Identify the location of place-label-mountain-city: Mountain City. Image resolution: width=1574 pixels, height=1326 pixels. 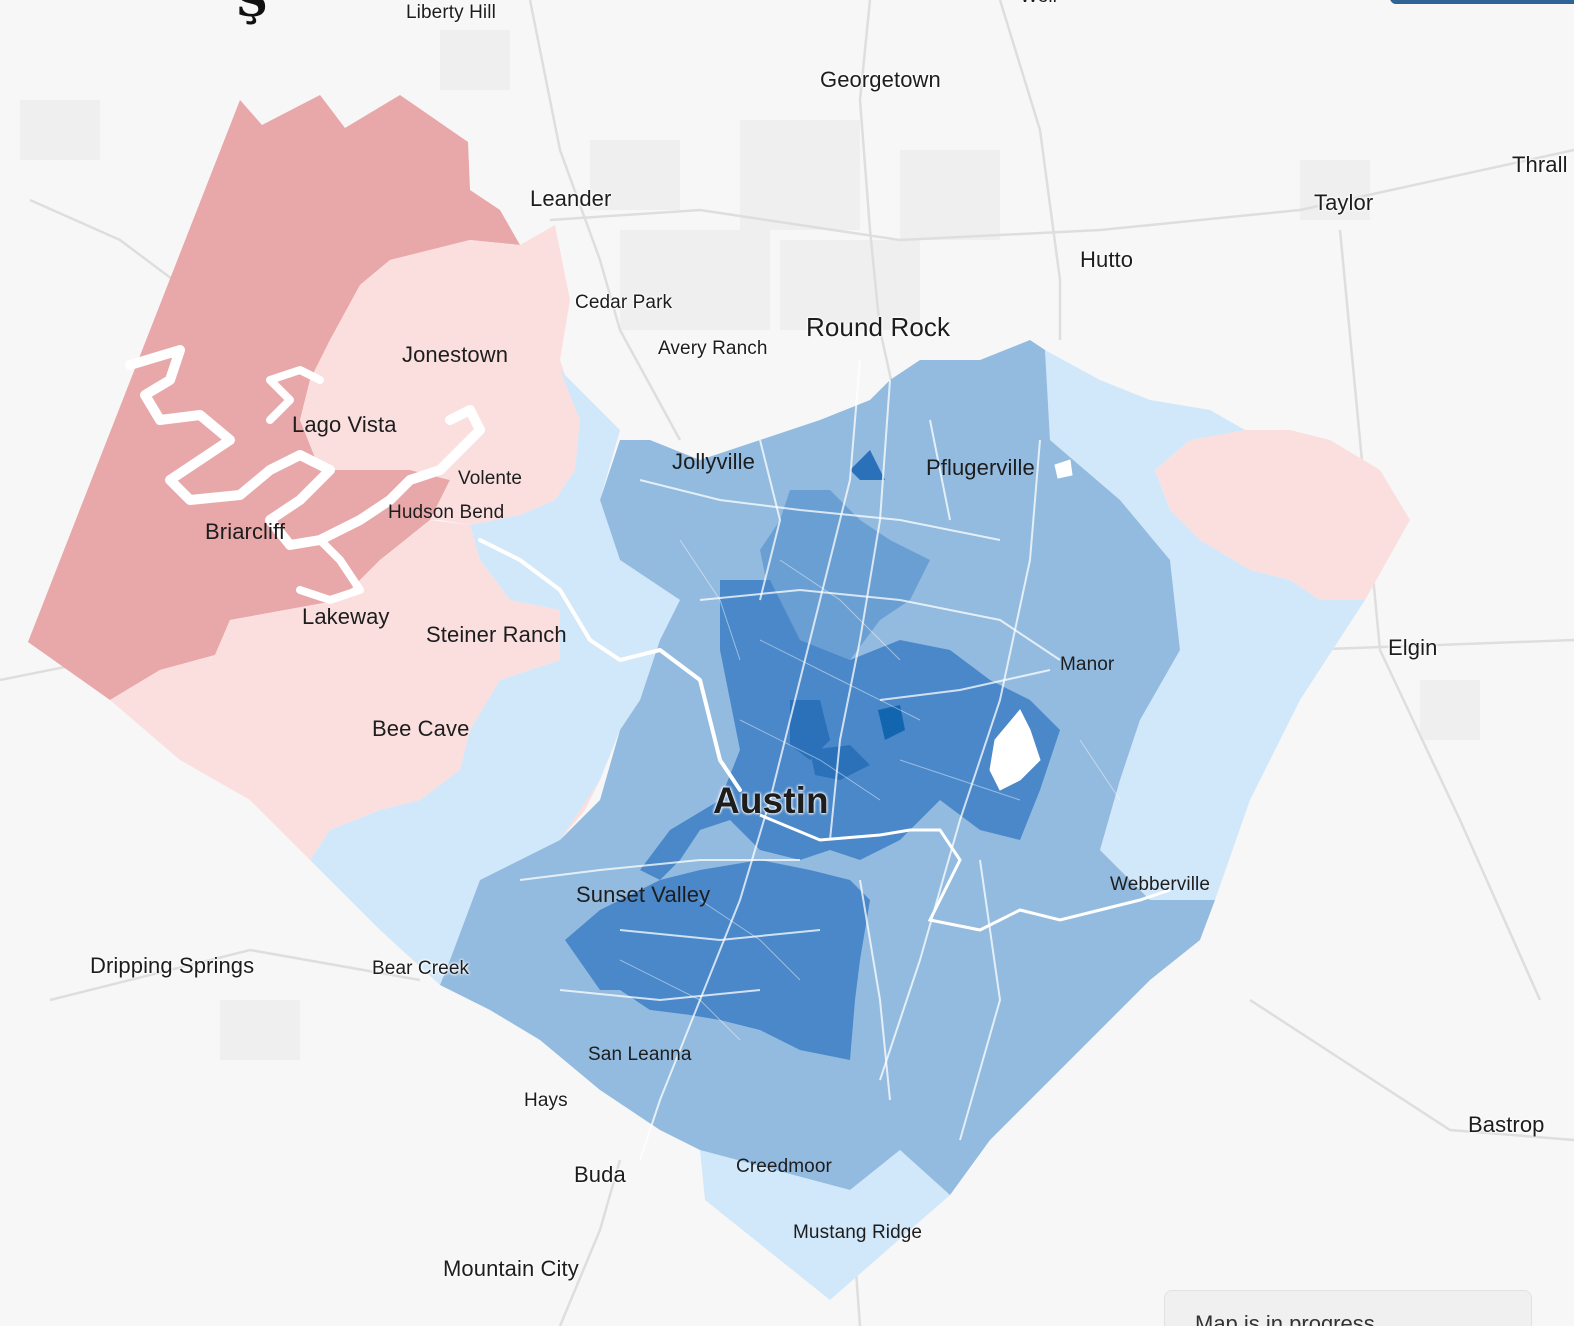
(511, 1268).